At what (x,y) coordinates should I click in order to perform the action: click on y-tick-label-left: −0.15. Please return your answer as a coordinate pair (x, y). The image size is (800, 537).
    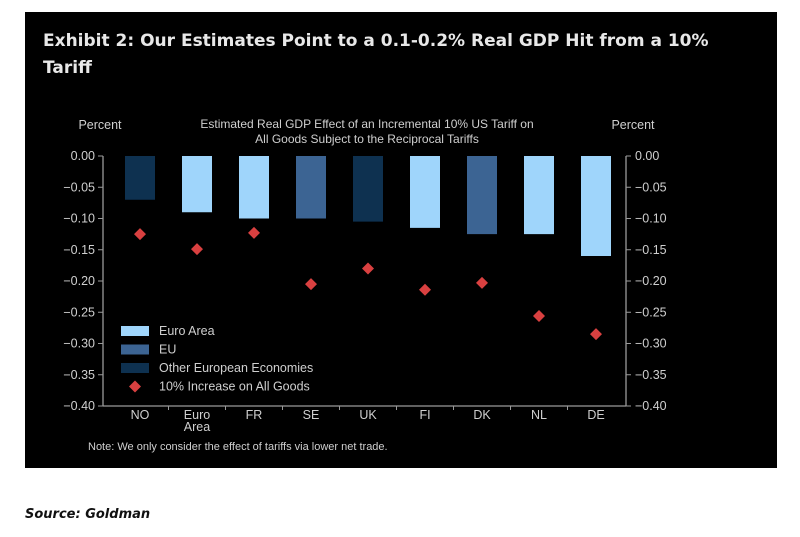
    Looking at the image, I should click on (79, 250).